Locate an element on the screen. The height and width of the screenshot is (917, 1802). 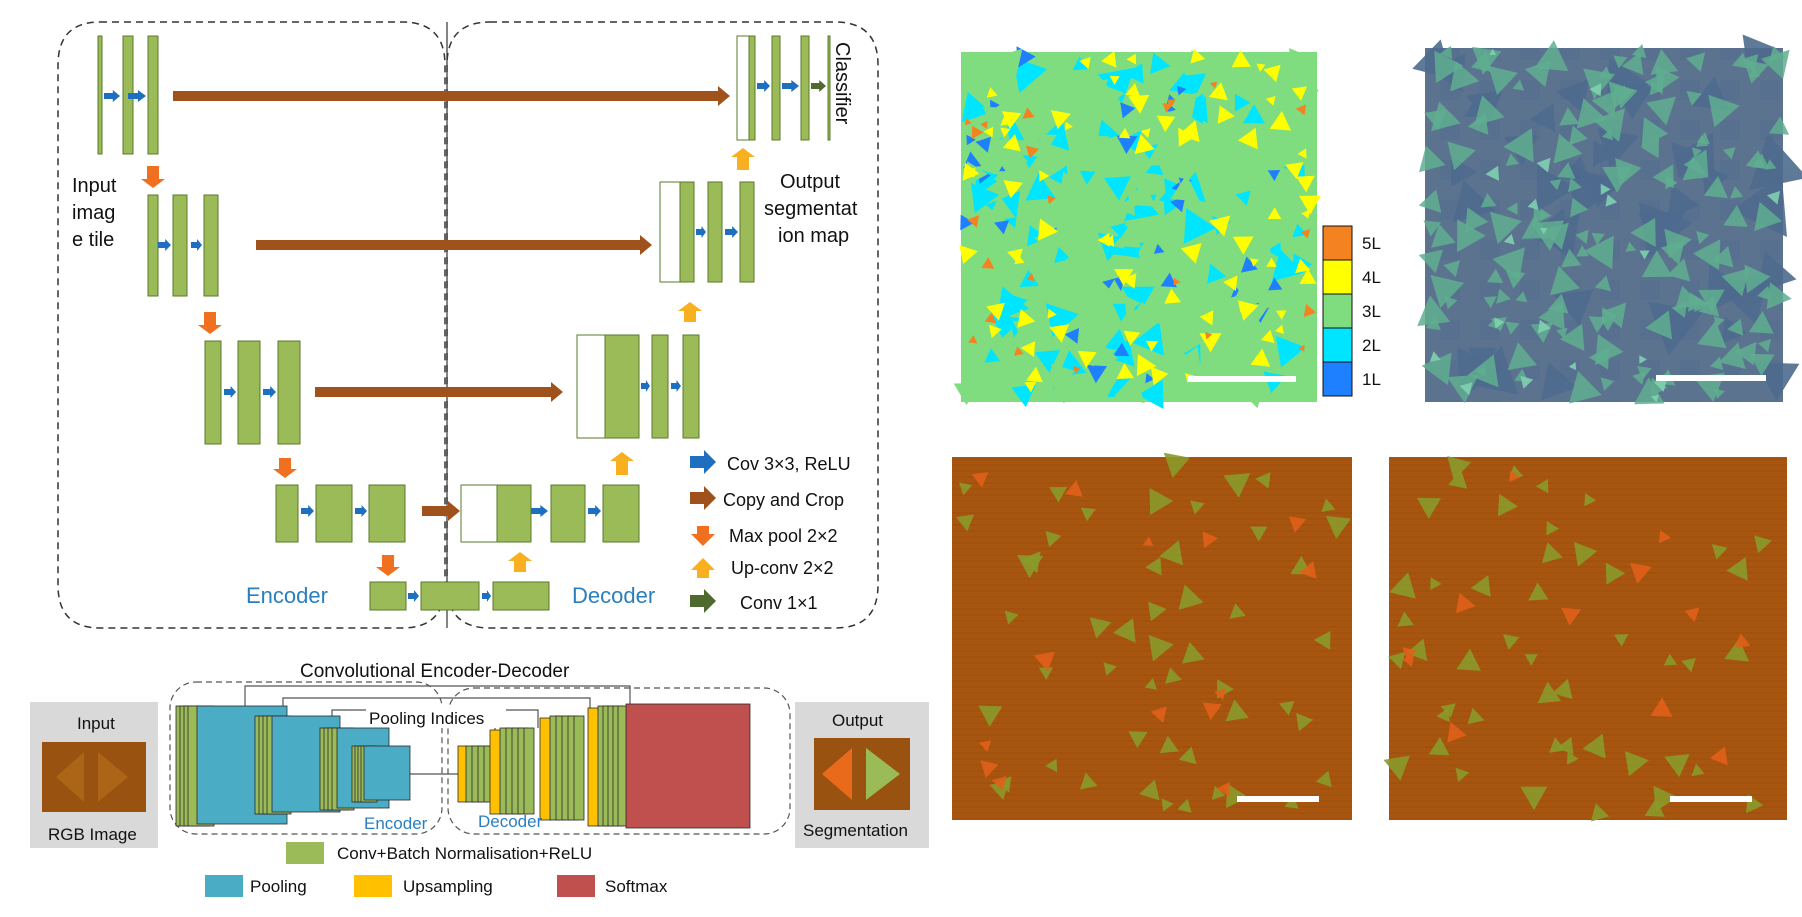
colorbar-label-3L: 3L is located at coordinates (1371, 311).